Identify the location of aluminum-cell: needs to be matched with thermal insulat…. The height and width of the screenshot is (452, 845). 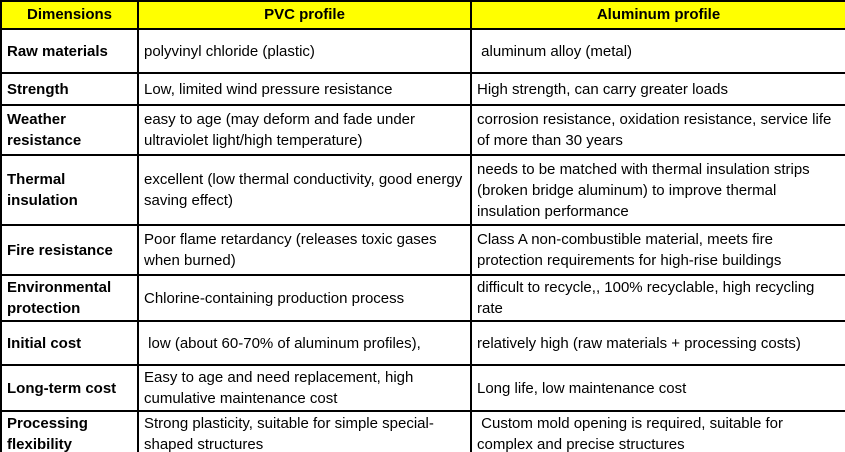
(657, 190).